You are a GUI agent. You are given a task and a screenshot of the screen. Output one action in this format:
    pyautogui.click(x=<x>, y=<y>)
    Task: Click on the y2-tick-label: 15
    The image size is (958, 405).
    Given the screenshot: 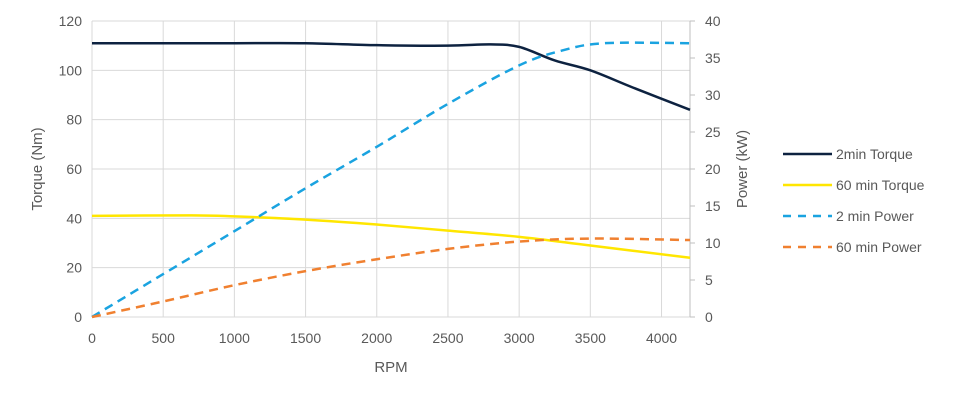 What is the action you would take?
    pyautogui.click(x=713, y=206)
    